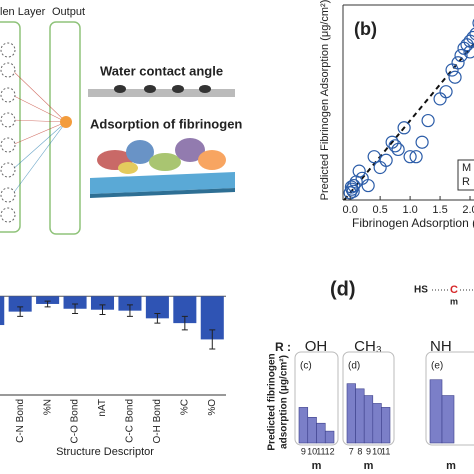 This screenshot has height=474, width=474. Describe the element at coordinates (306, 366) in the screenshot. I see `panel-label: (c)` at that location.